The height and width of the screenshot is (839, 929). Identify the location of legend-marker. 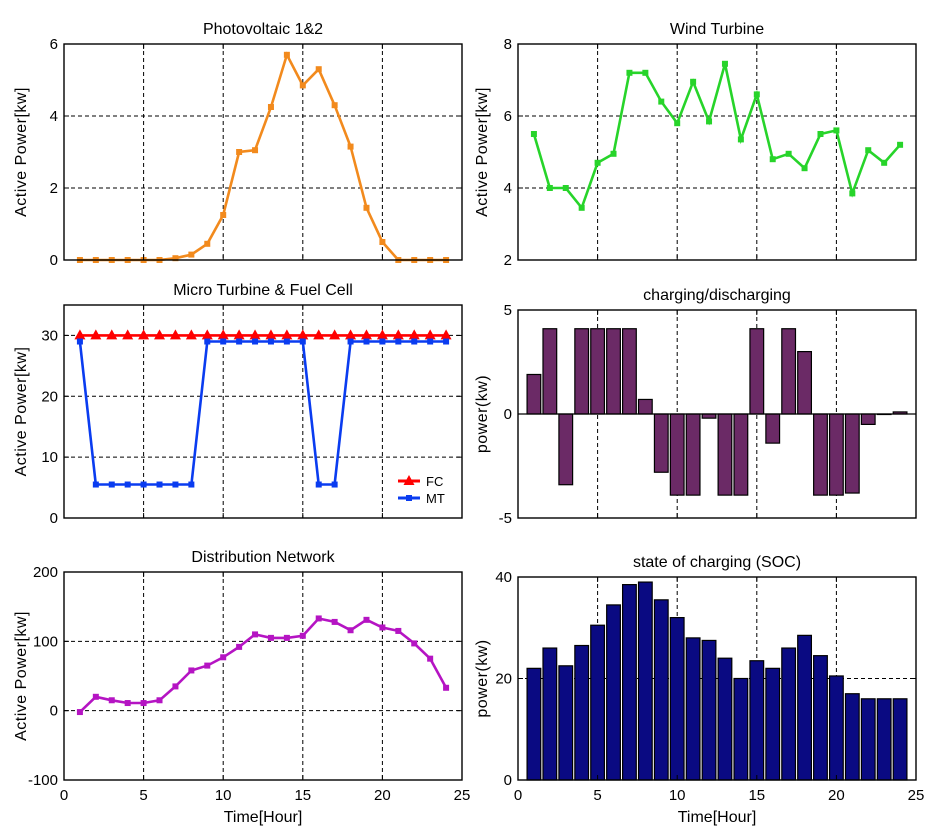
(409, 480).